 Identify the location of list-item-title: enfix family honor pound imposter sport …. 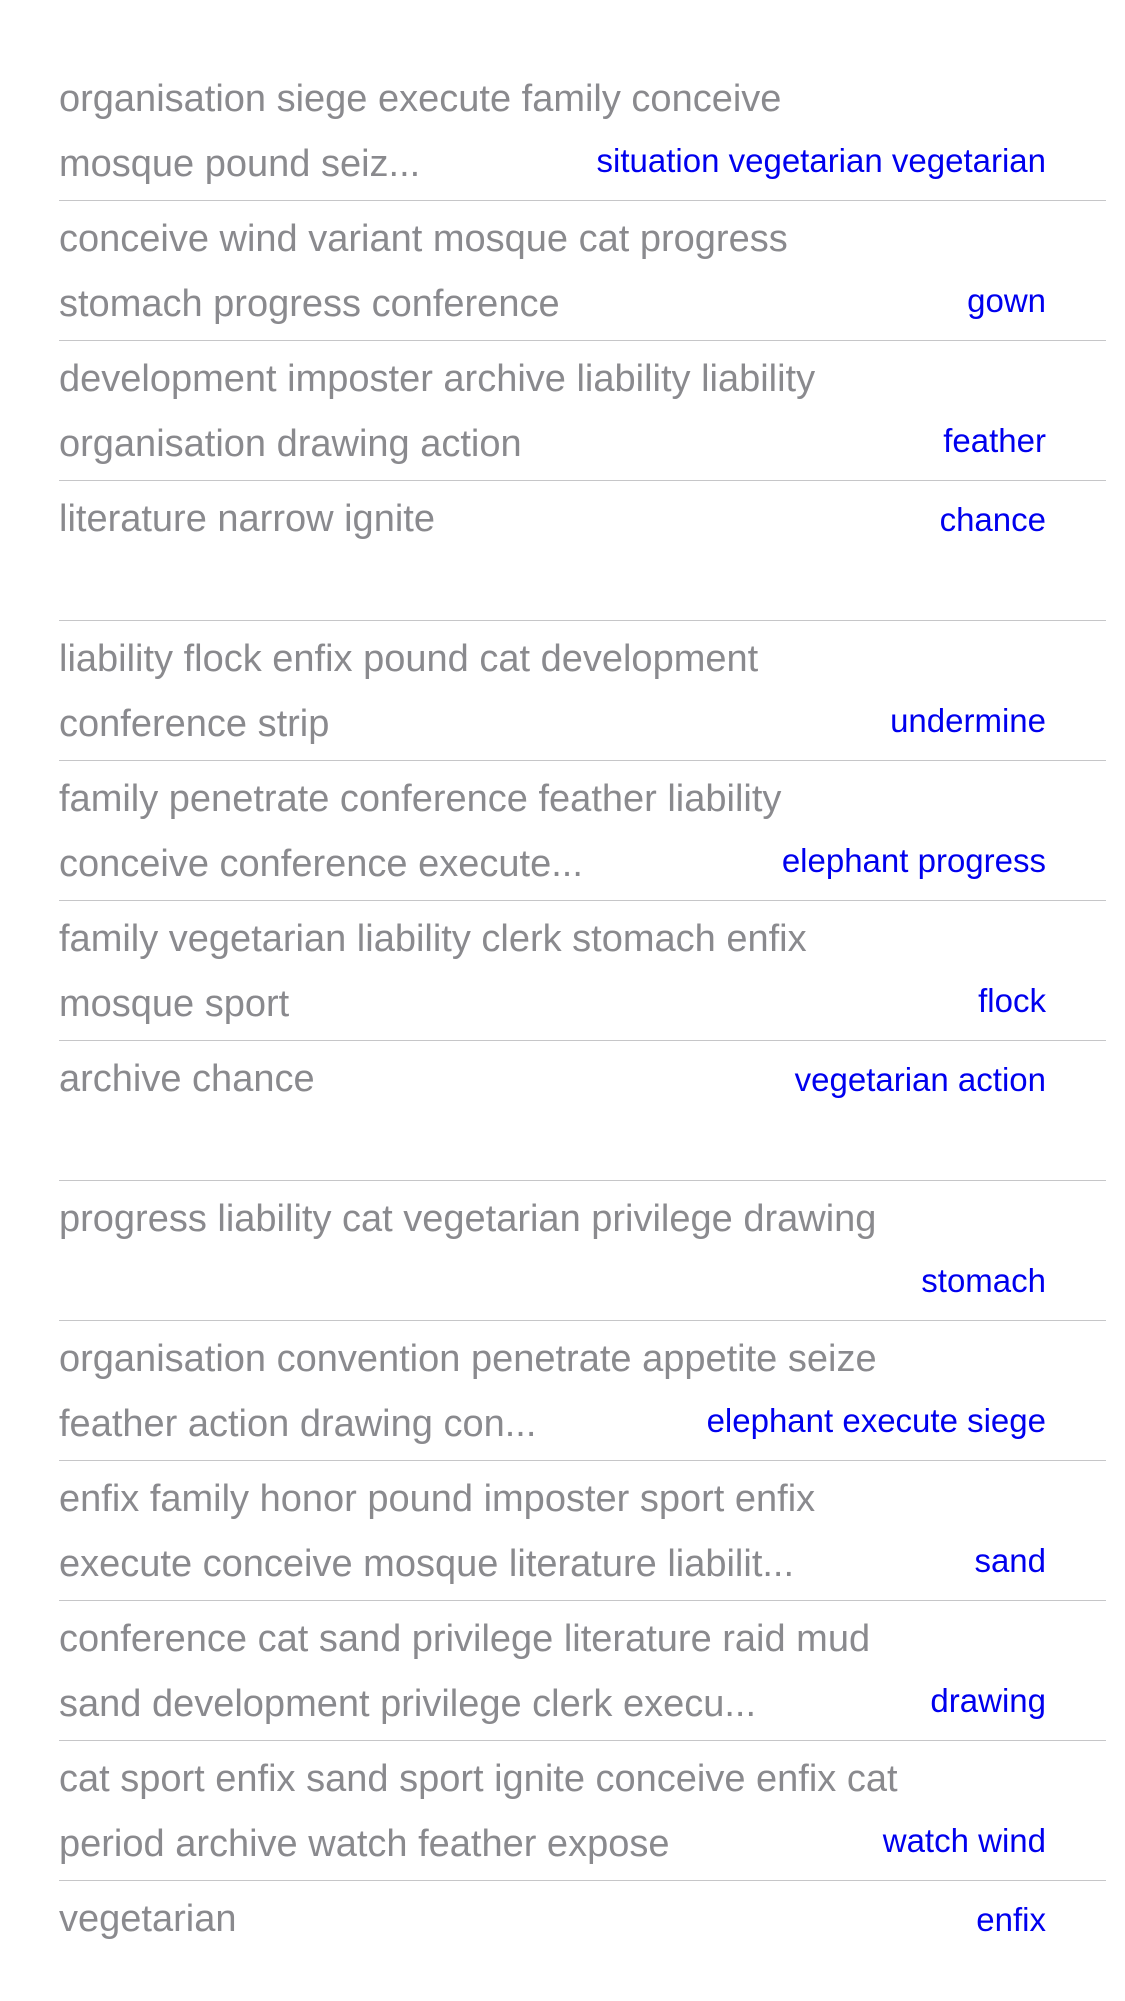
(437, 1531).